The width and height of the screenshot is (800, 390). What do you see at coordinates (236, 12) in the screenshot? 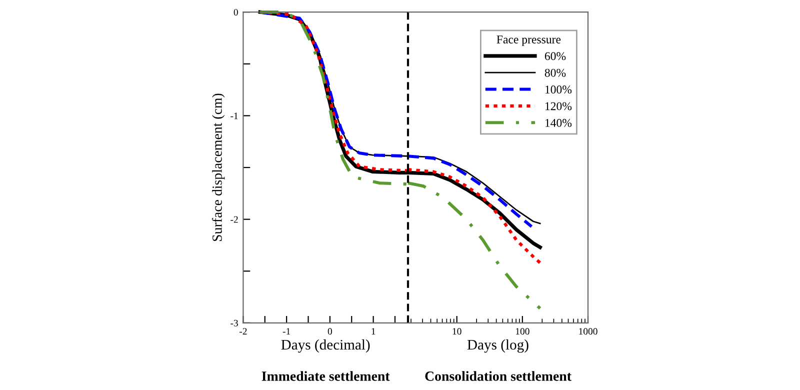
I see `y-tick-label: 0` at bounding box center [236, 12].